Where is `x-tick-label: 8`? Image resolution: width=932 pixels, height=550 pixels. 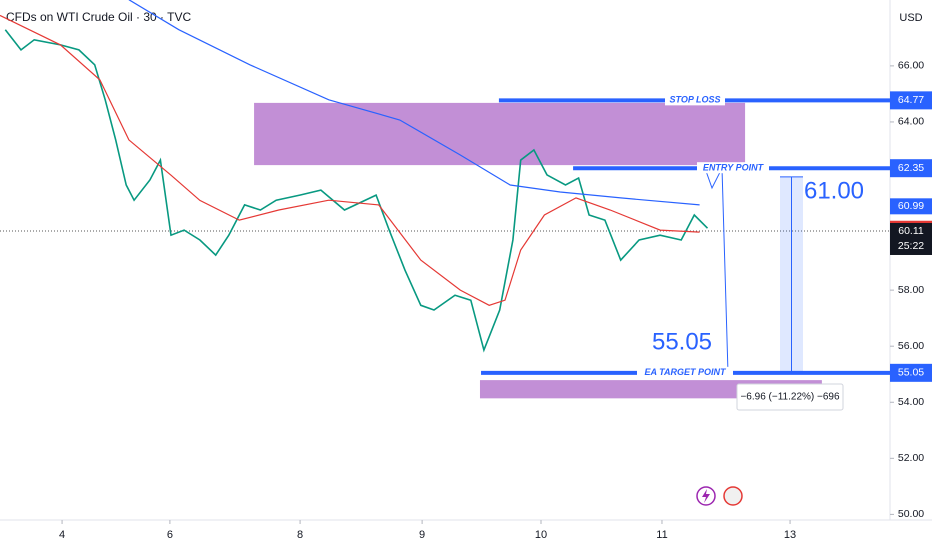 x-tick-label: 8 is located at coordinates (300, 535).